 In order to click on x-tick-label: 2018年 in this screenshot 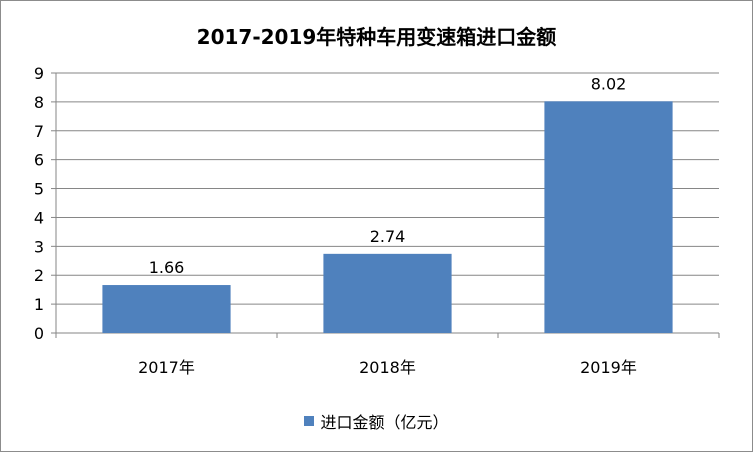, I will do `click(387, 367)`.